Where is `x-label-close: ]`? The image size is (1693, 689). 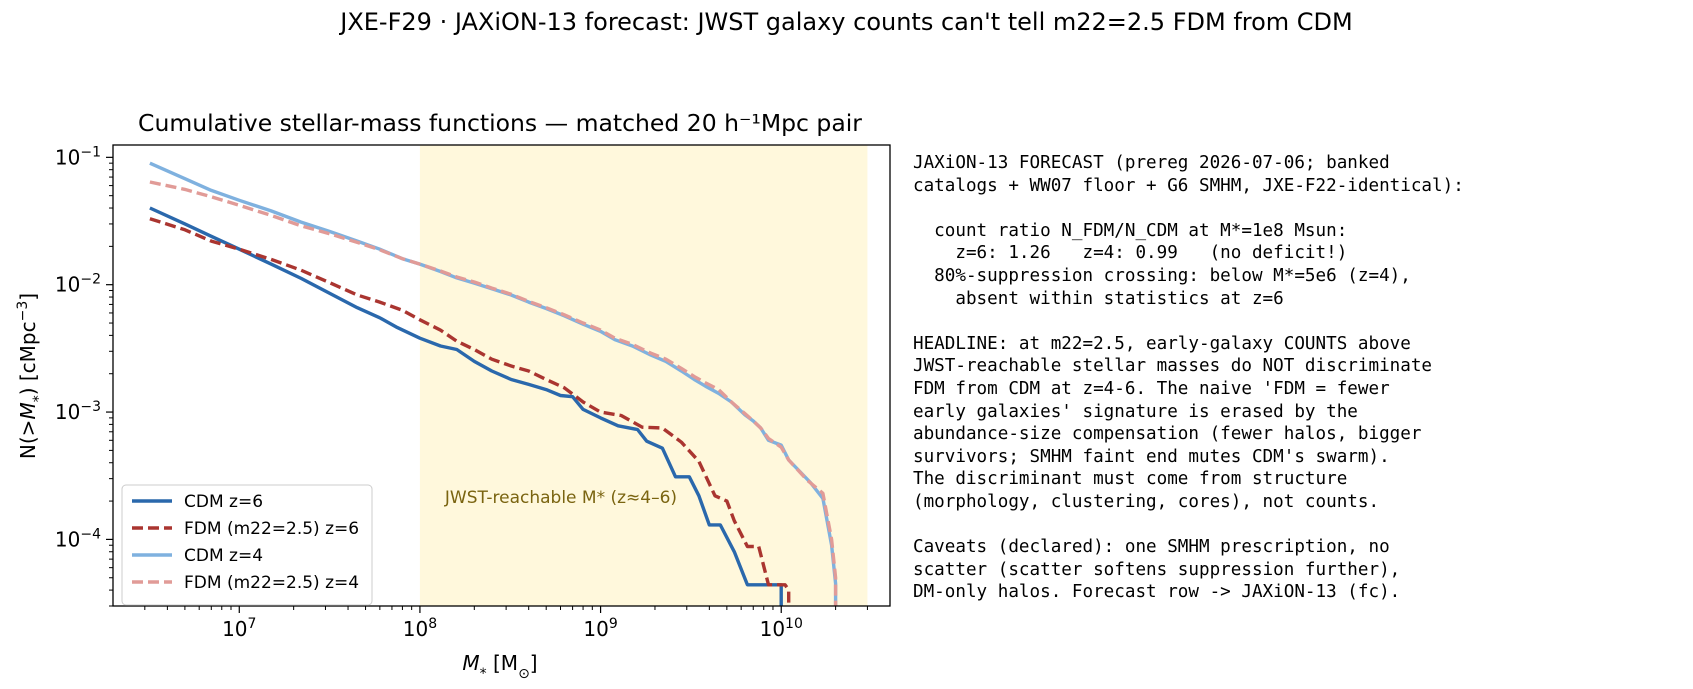
x-label-close: ] is located at coordinates (534, 663).